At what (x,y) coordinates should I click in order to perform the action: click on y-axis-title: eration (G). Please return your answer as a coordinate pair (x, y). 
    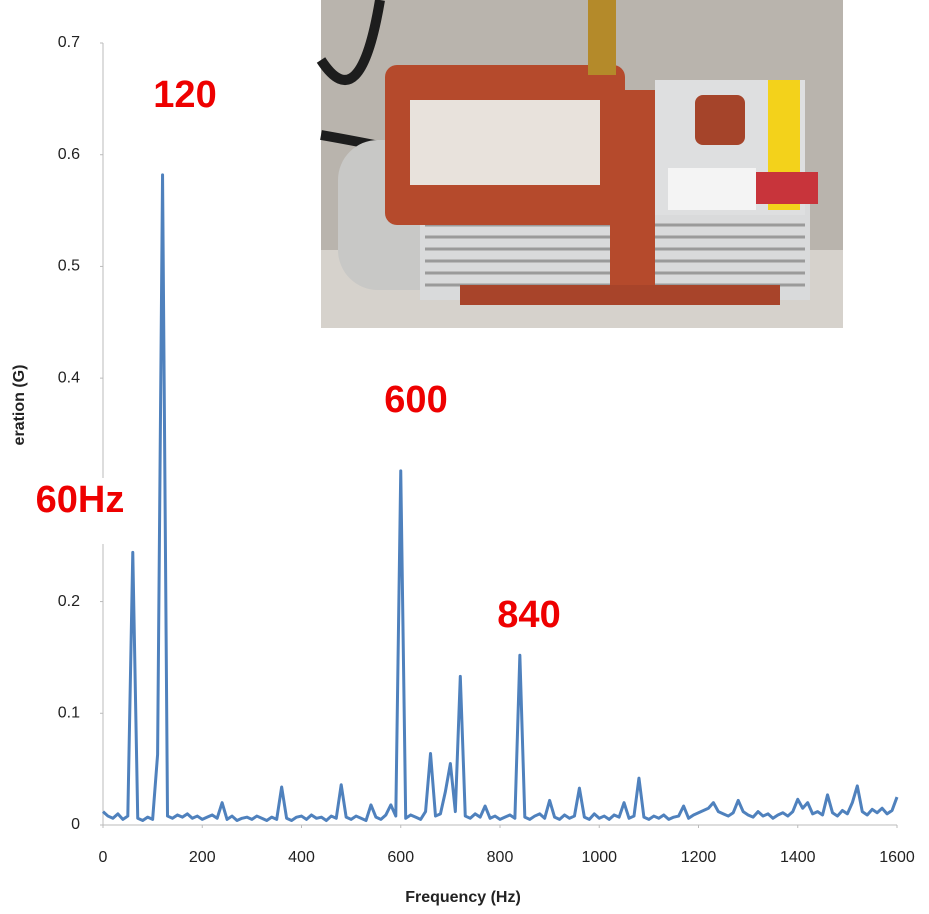
    Looking at the image, I should click on (19, 405).